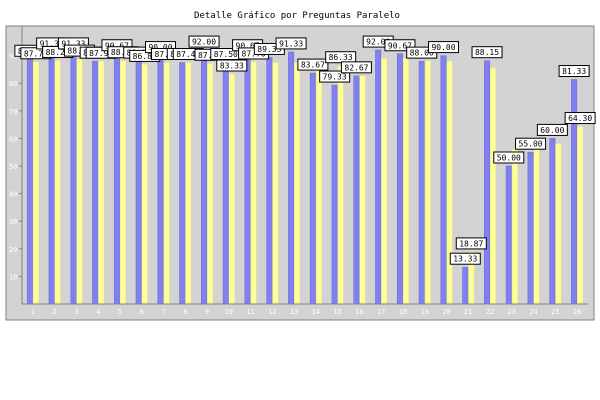 This screenshot has height=400, width=600. What do you see at coordinates (13, 167) in the screenshot?
I see `y-tick-label: 50` at bounding box center [13, 167].